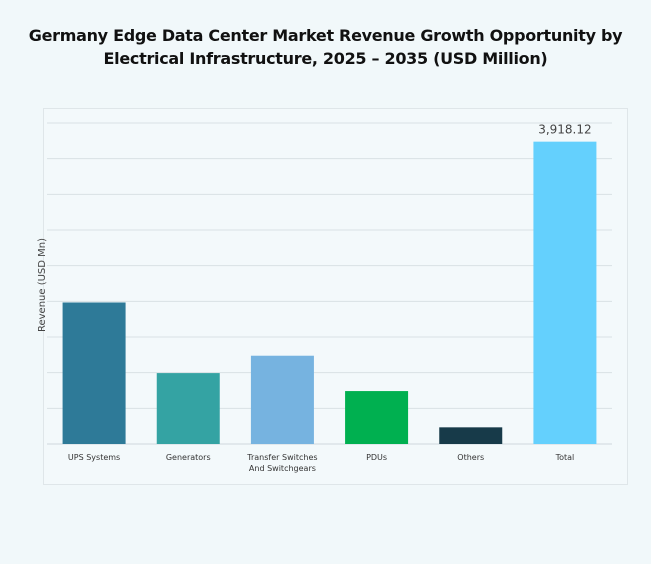 The width and height of the screenshot is (651, 564). I want to click on y-axis-label: Revenue (USD Mn), so click(42, 285).